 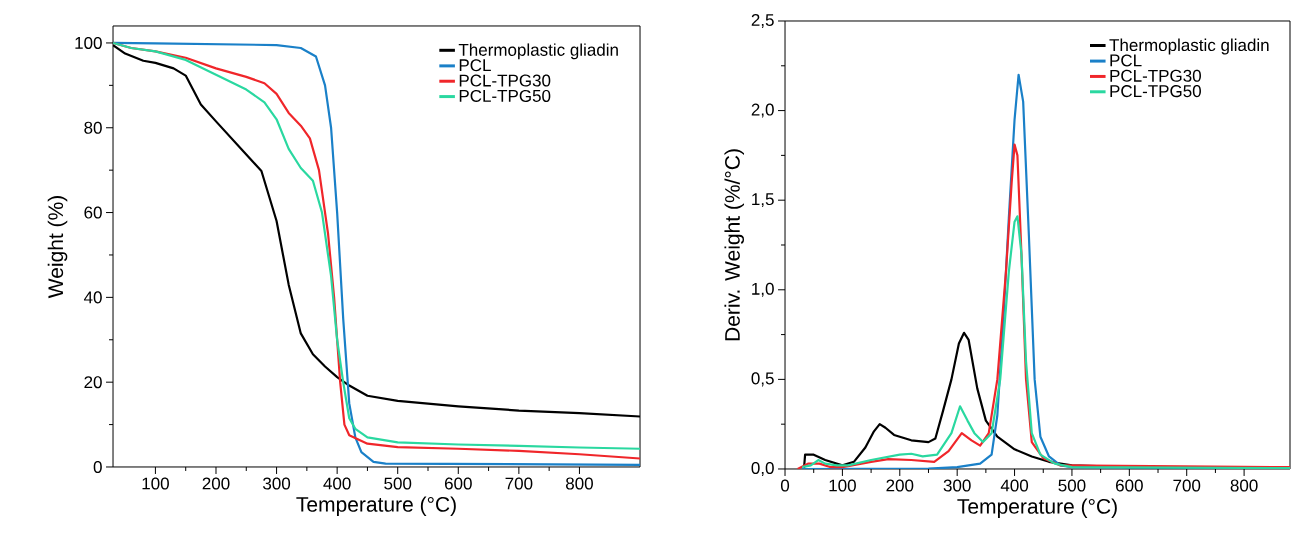 What do you see at coordinates (762, 110) in the screenshot?
I see `y-tick-label: 2,0` at bounding box center [762, 110].